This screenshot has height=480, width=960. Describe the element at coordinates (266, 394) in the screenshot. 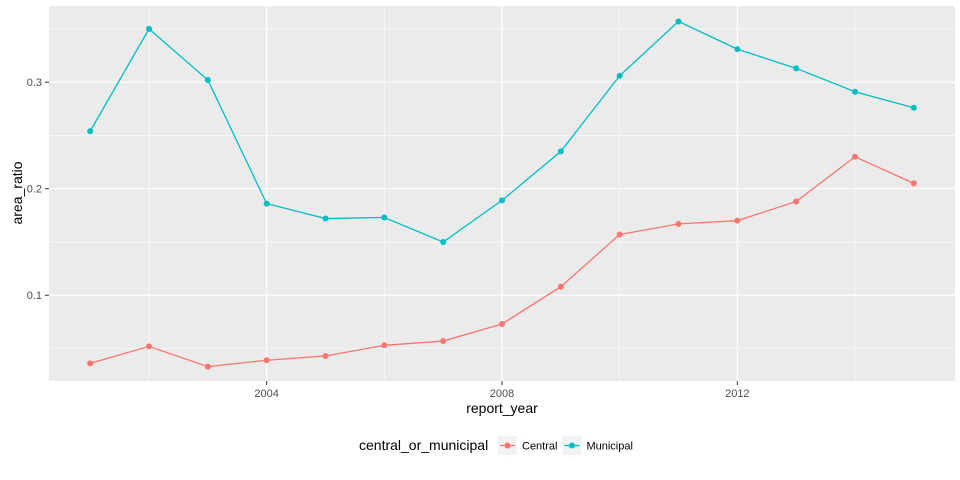

I see `x-tick-label: 2004` at that location.